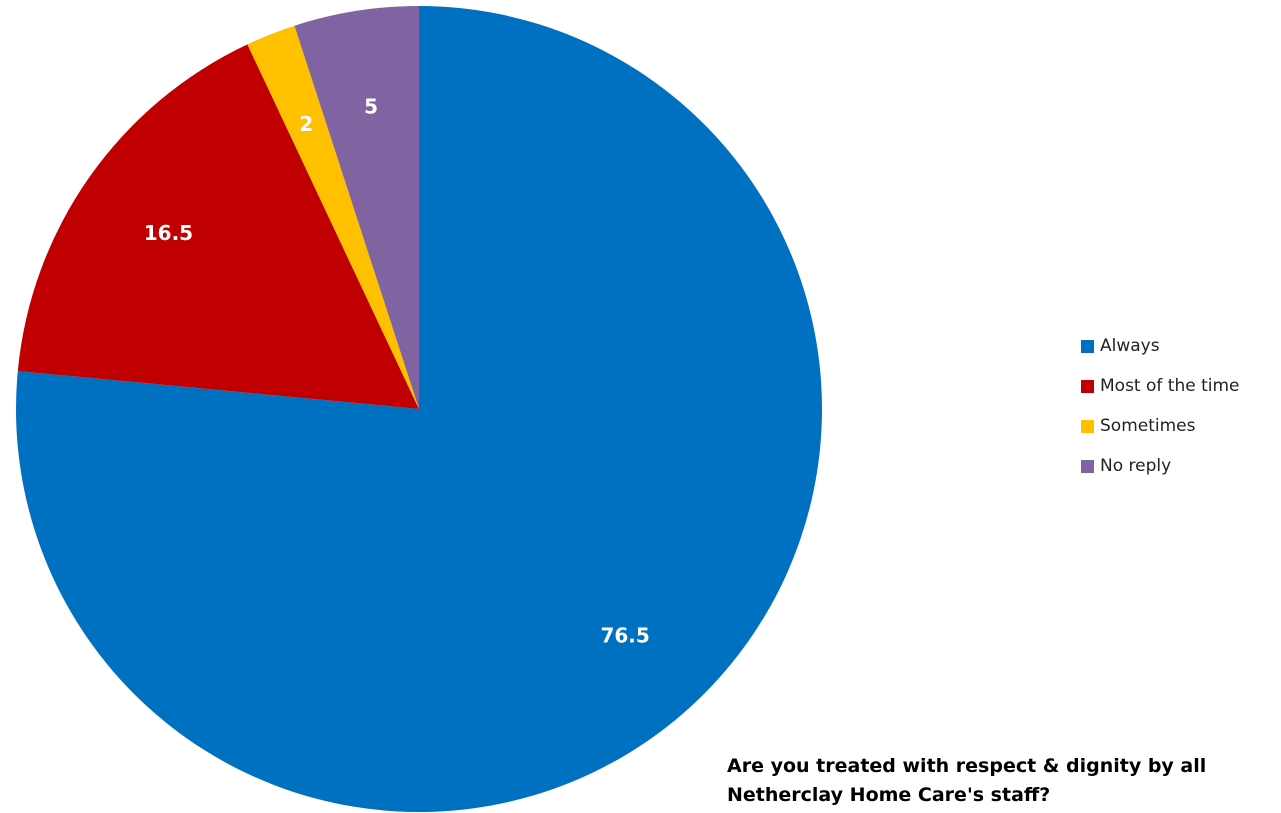  I want to click on pie-slice-no-reply, so click(356, 207).